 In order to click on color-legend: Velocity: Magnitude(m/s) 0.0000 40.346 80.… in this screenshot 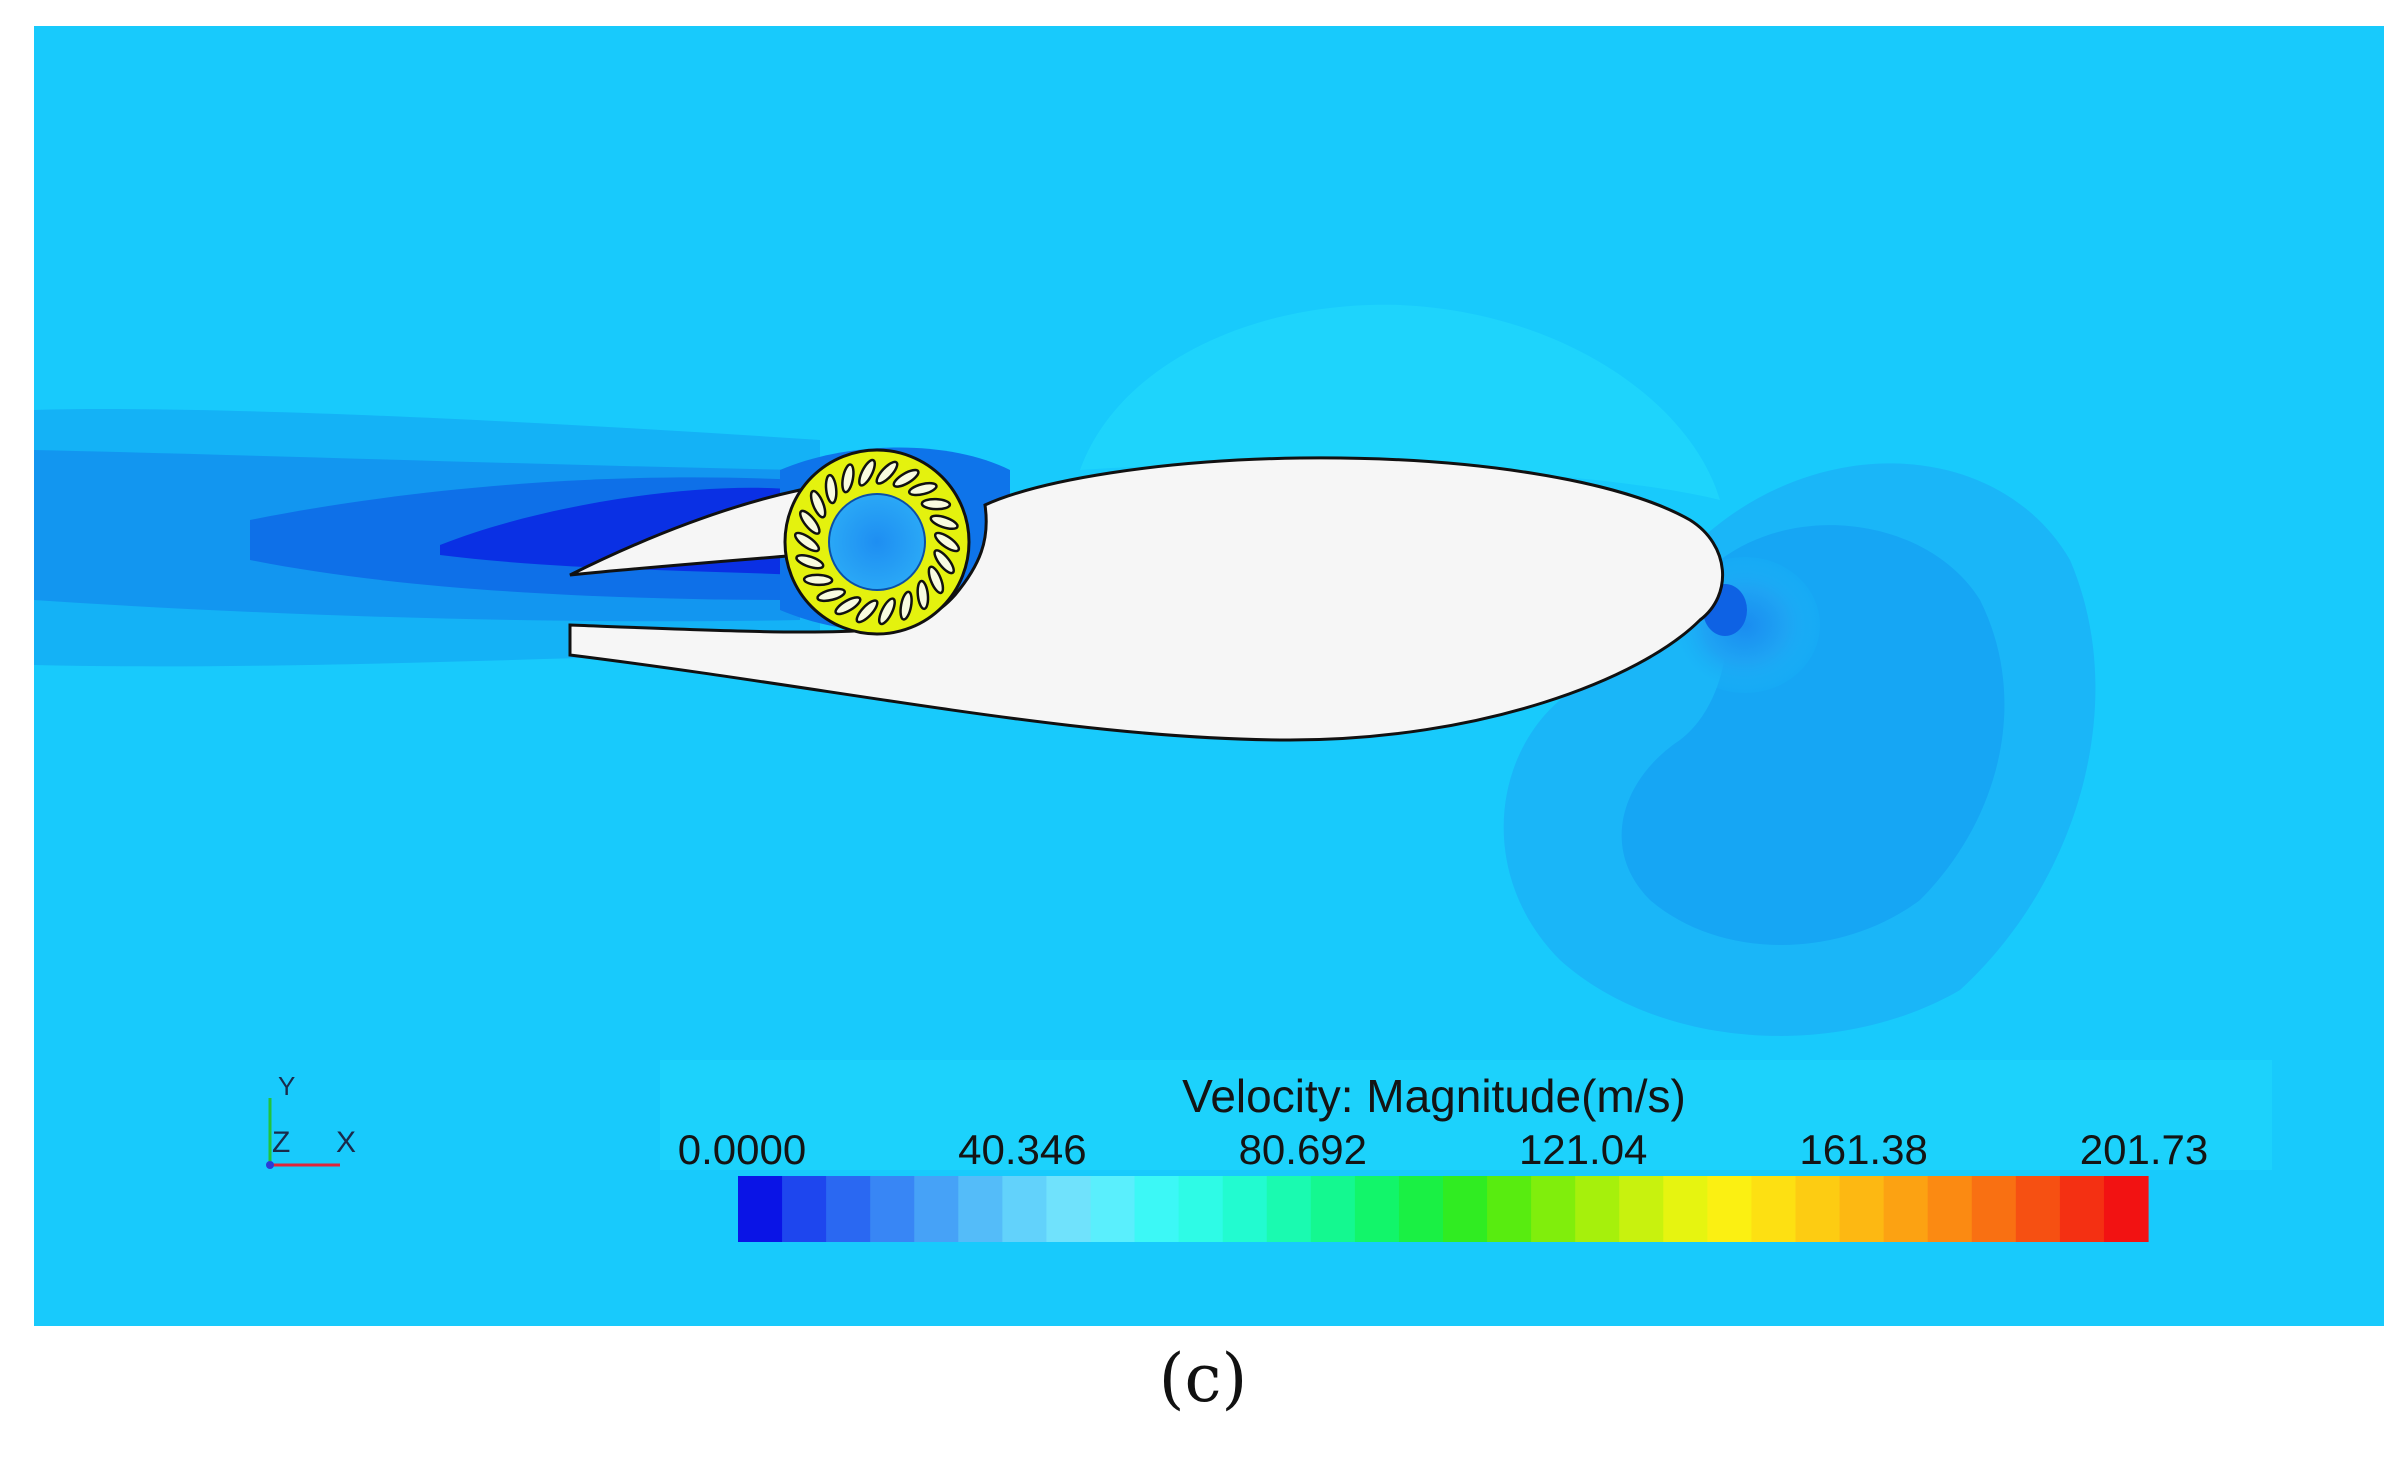, I will do `click(1466, 1151)`.